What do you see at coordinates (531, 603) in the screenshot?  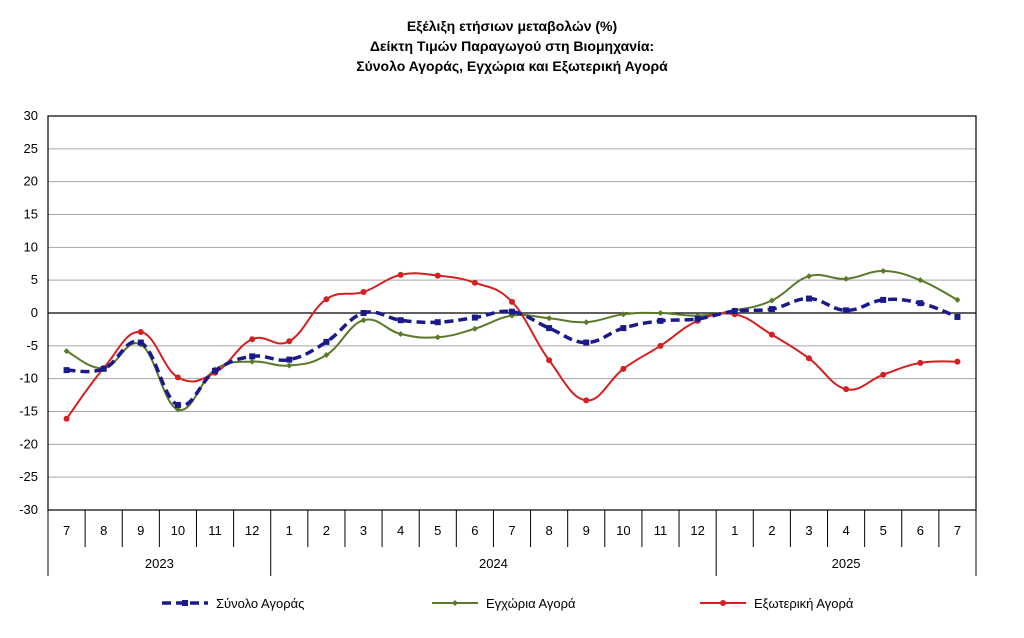 I see `legend-label: Εγχώρια Αγορά` at bounding box center [531, 603].